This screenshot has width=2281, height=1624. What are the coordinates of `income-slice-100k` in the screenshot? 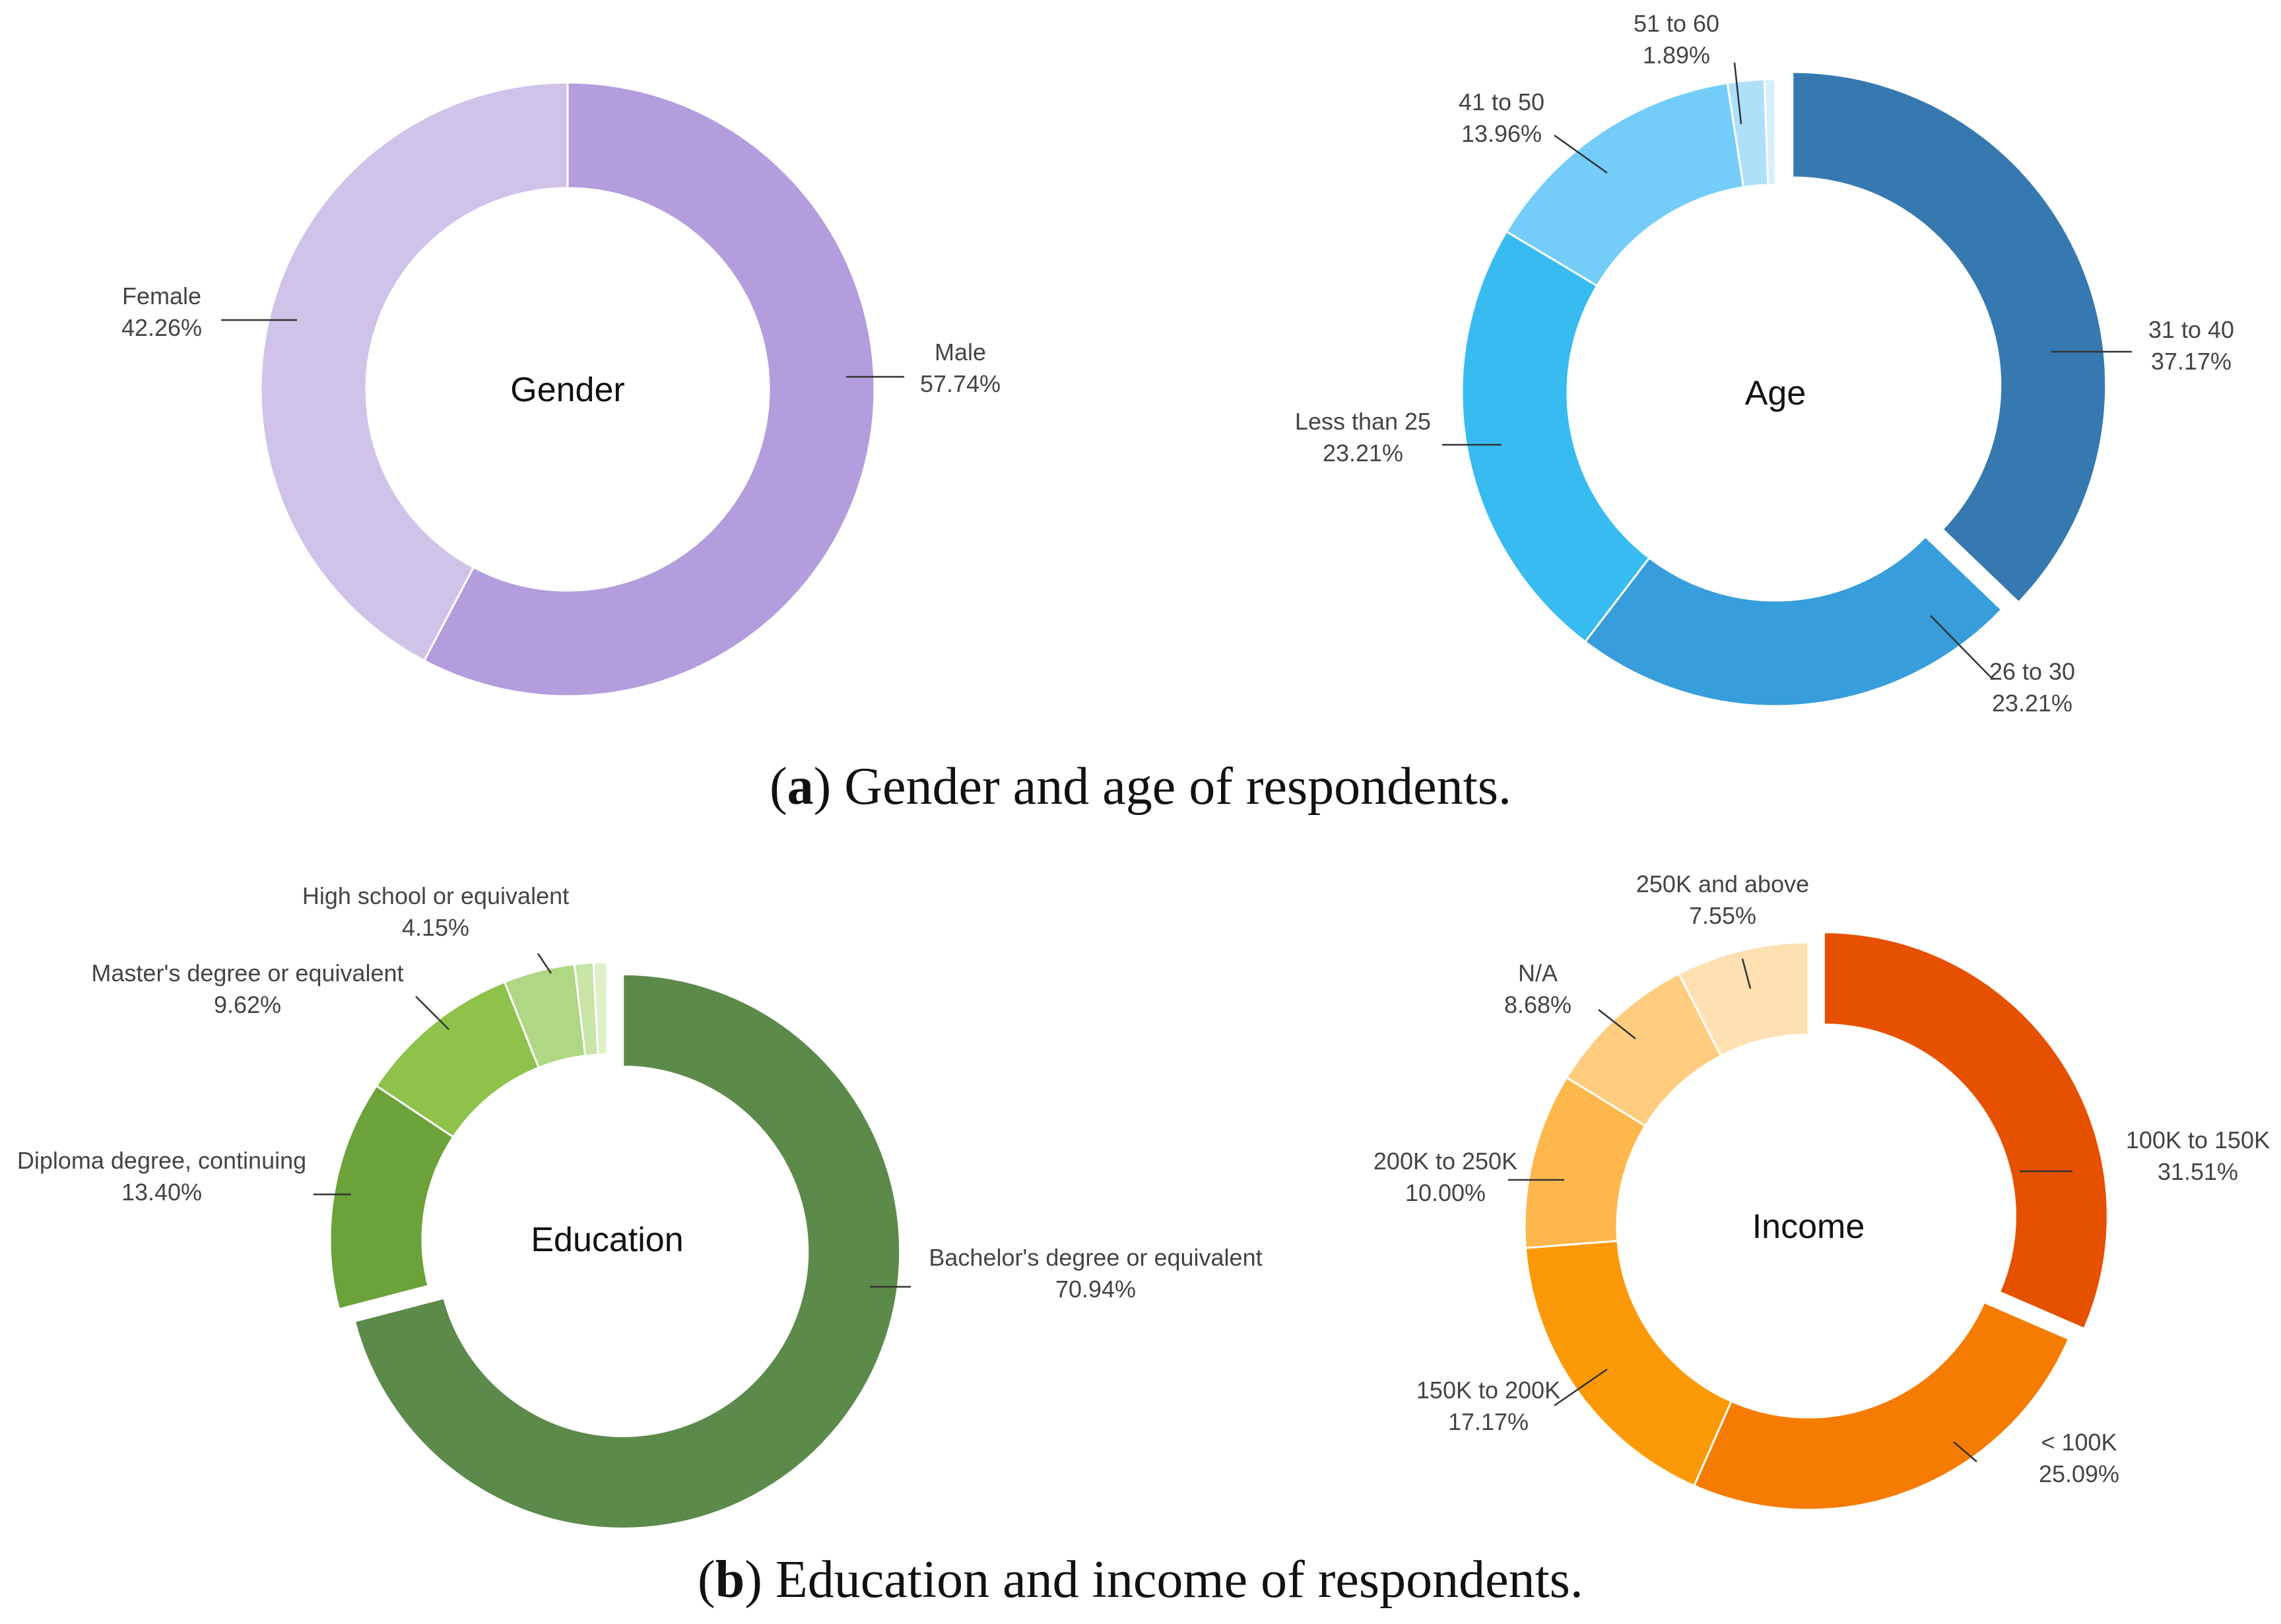 It's located at (1881, 1406).